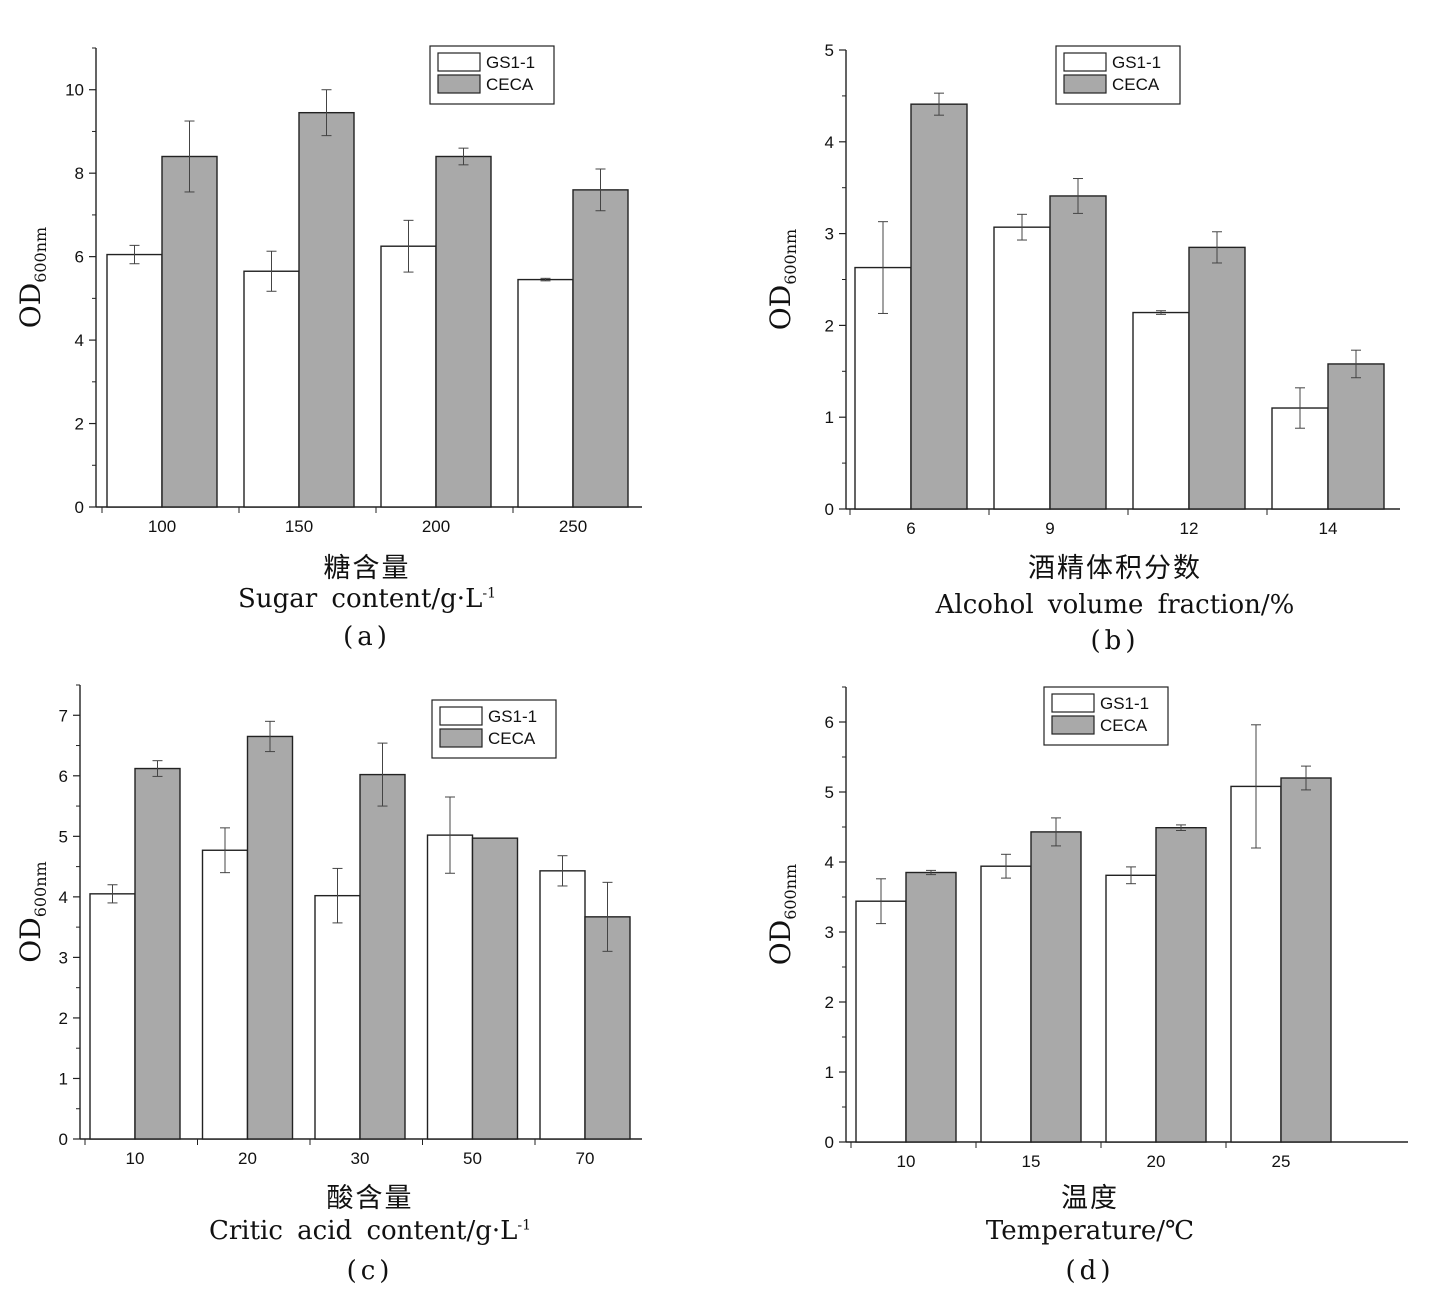  What do you see at coordinates (780, 307) in the screenshot?
I see `chart-b-ylabel-main: OD` at bounding box center [780, 307].